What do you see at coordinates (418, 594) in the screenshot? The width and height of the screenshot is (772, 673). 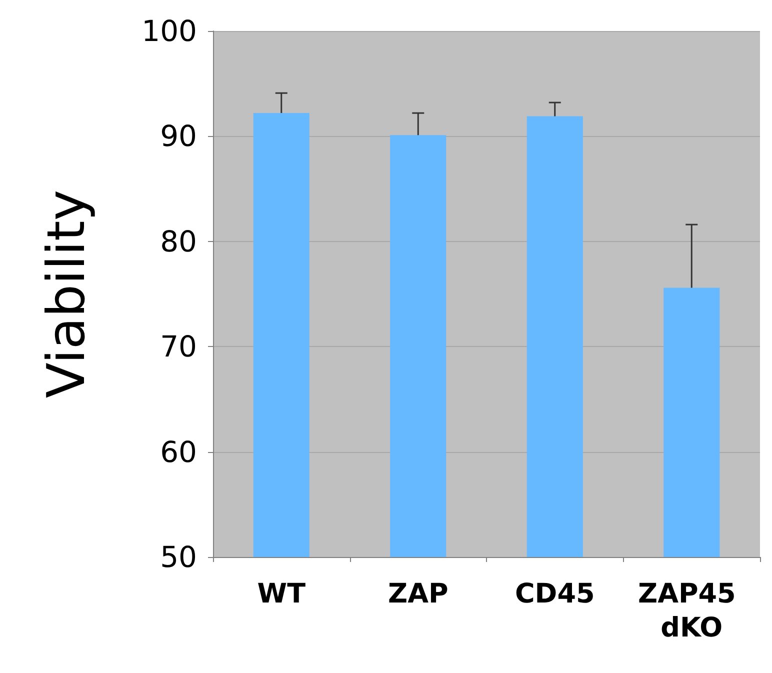 I see `x-tick-label: ZAP` at bounding box center [418, 594].